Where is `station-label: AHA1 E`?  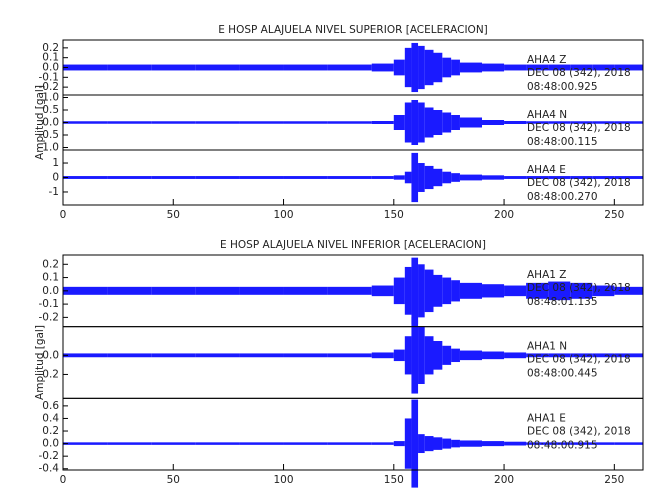
station-label: AHA1 E is located at coordinates (546, 418).